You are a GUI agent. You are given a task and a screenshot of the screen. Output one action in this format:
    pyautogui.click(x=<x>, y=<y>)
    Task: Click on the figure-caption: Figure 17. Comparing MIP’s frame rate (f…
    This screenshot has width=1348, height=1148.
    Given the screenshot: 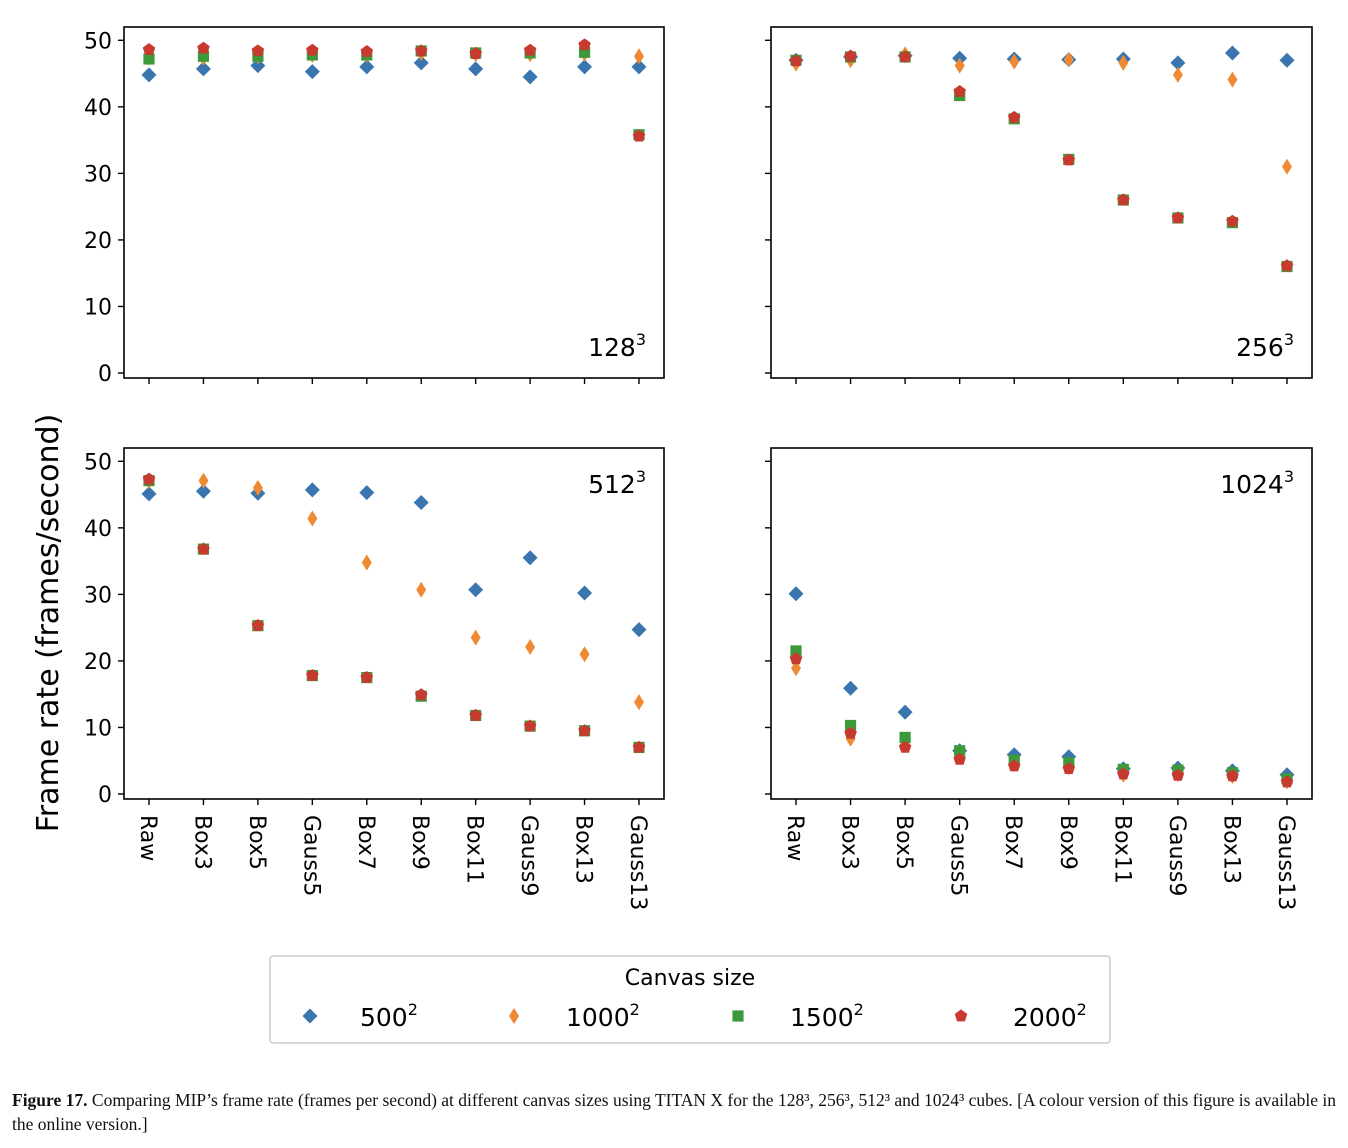 What is the action you would take?
    pyautogui.click(x=675, y=1112)
    